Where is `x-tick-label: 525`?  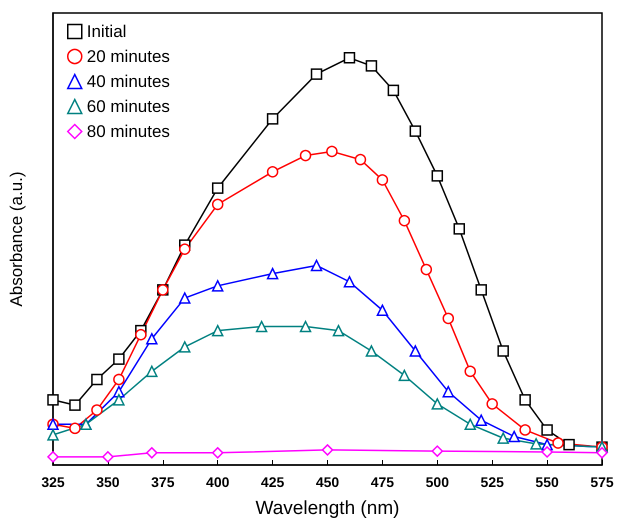
x-tick-label: 525 is located at coordinates (492, 482).